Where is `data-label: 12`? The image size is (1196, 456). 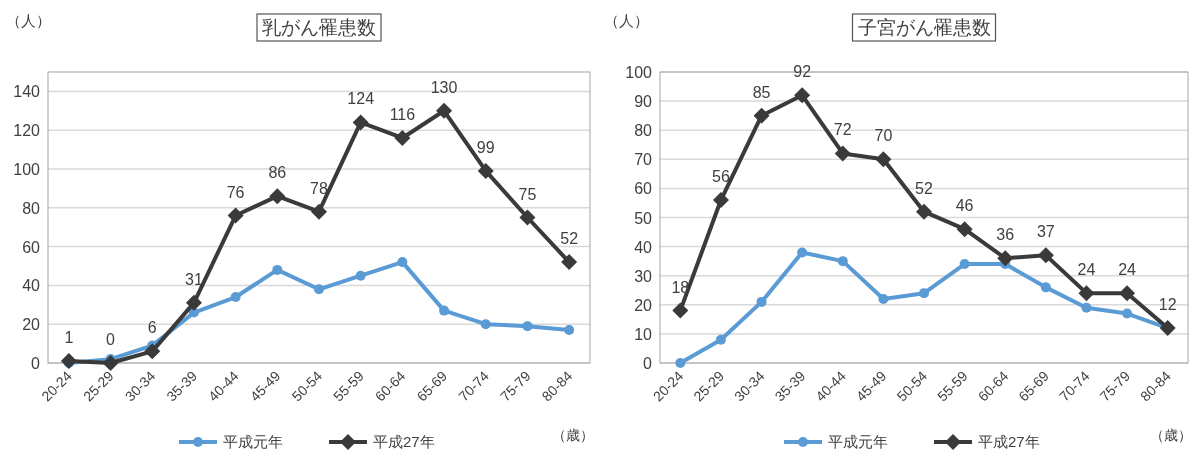
data-label: 12 is located at coordinates (1167, 305).